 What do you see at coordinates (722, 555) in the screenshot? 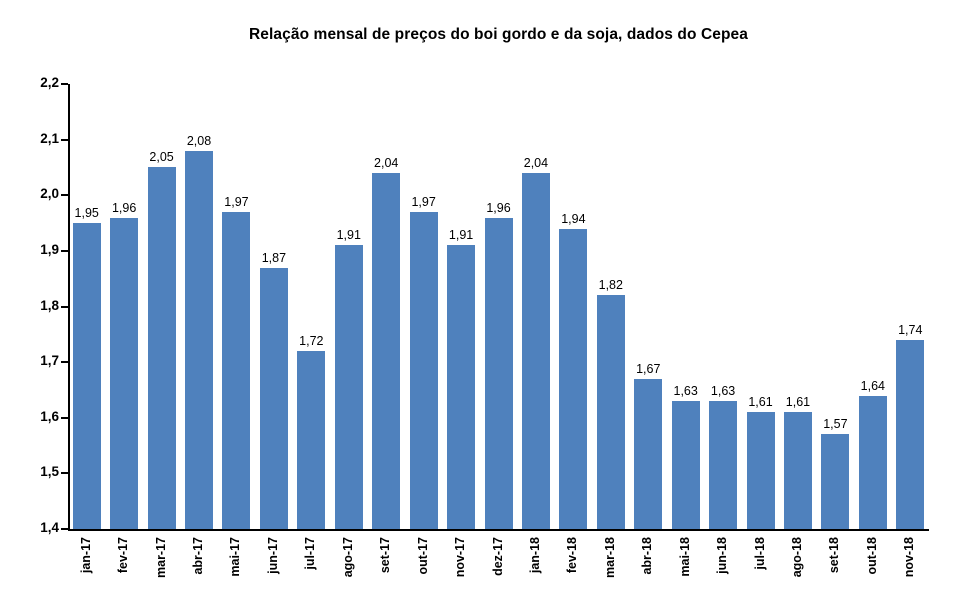
I see `x-axis-label: jun-18` at bounding box center [722, 555].